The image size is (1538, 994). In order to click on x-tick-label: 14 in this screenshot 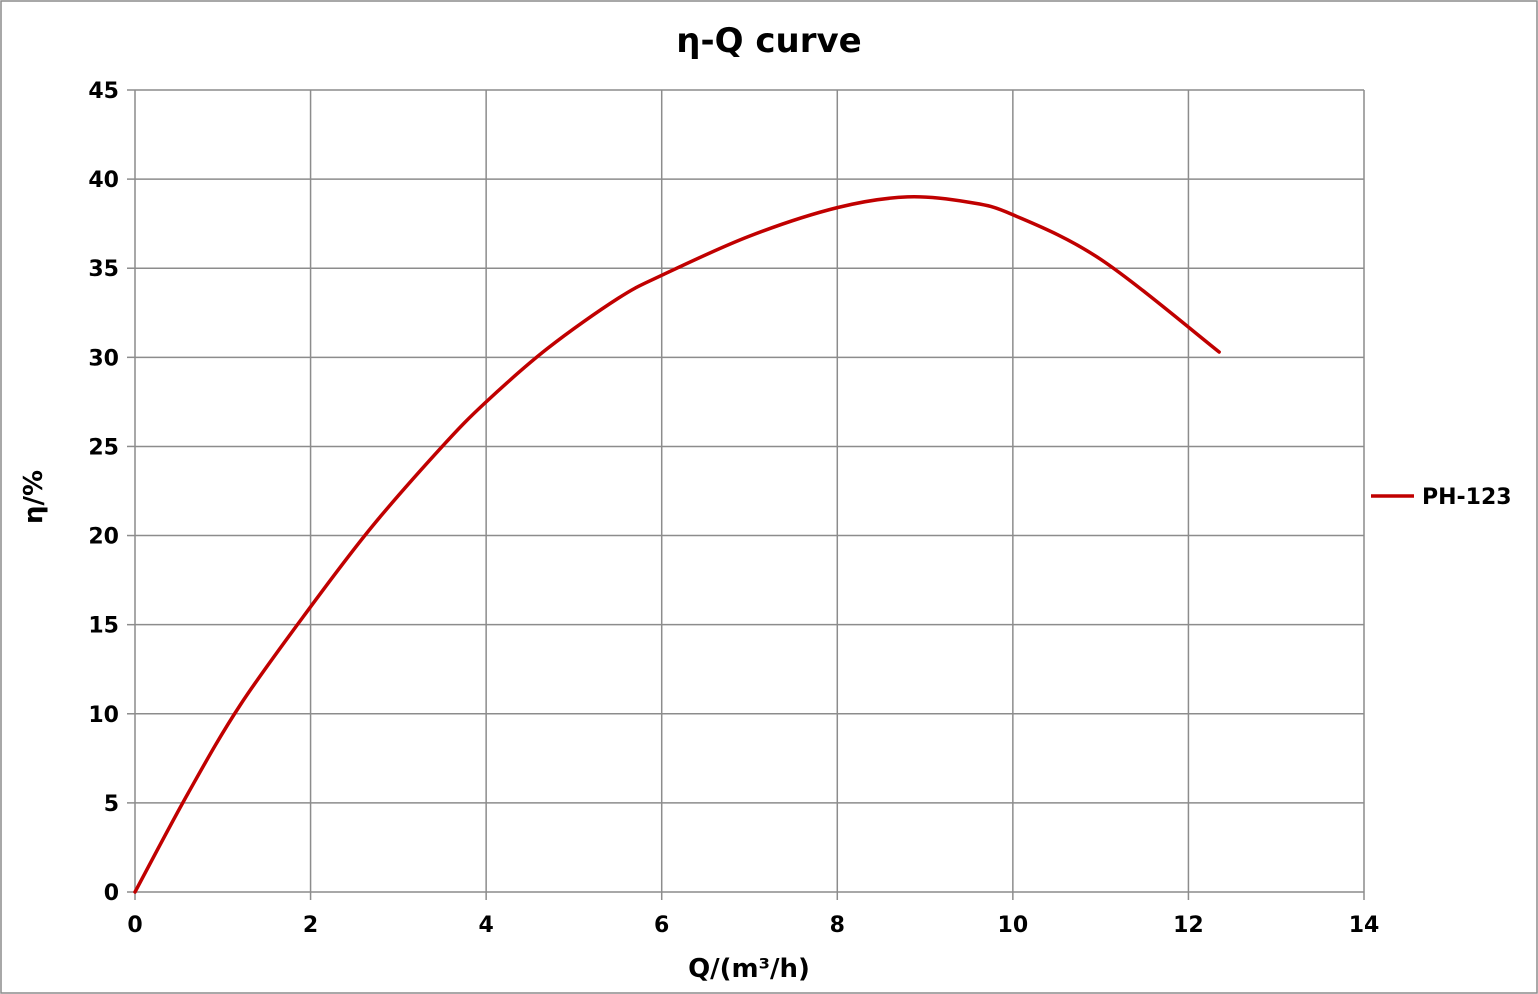, I will do `click(1364, 925)`.